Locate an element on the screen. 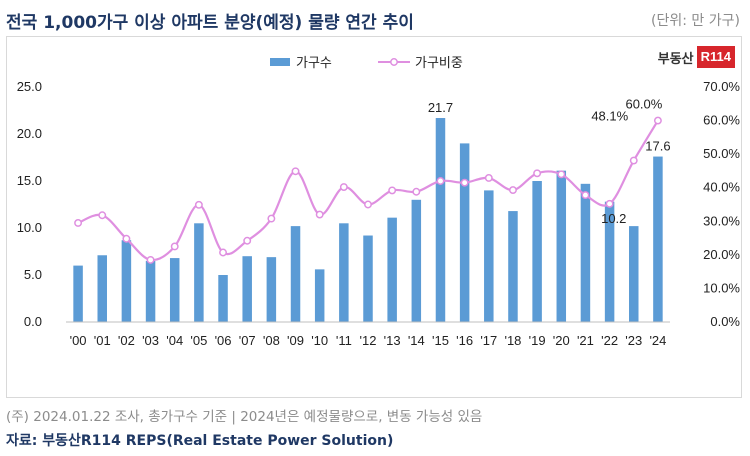 The height and width of the screenshot is (456, 750). x-tick-label: '13 is located at coordinates (392, 340).